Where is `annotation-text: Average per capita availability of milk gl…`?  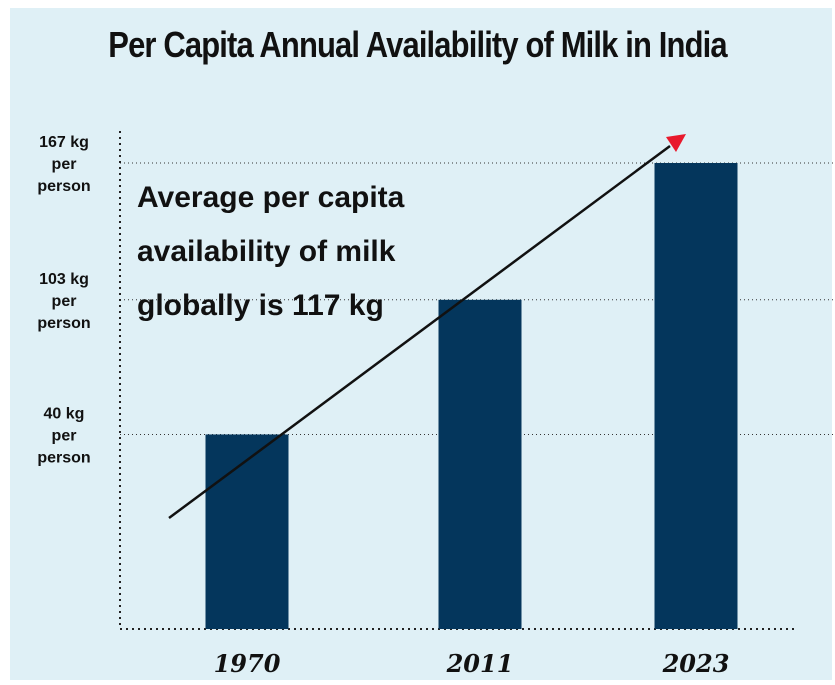 annotation-text: Average per capita availability of milk gl… is located at coordinates (271, 251).